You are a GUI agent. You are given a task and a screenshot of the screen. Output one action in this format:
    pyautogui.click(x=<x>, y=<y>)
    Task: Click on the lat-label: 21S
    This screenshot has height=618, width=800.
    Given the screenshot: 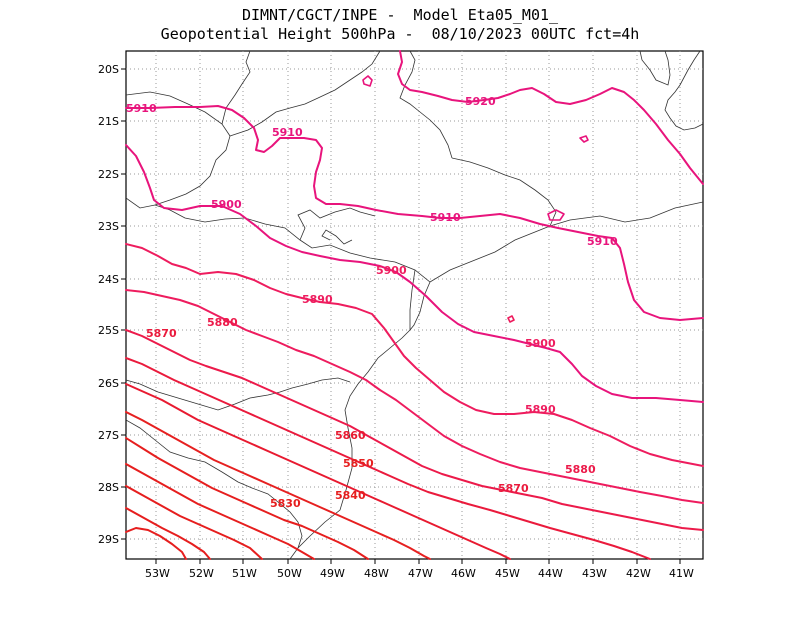 What is the action you would take?
    pyautogui.click(x=108, y=121)
    